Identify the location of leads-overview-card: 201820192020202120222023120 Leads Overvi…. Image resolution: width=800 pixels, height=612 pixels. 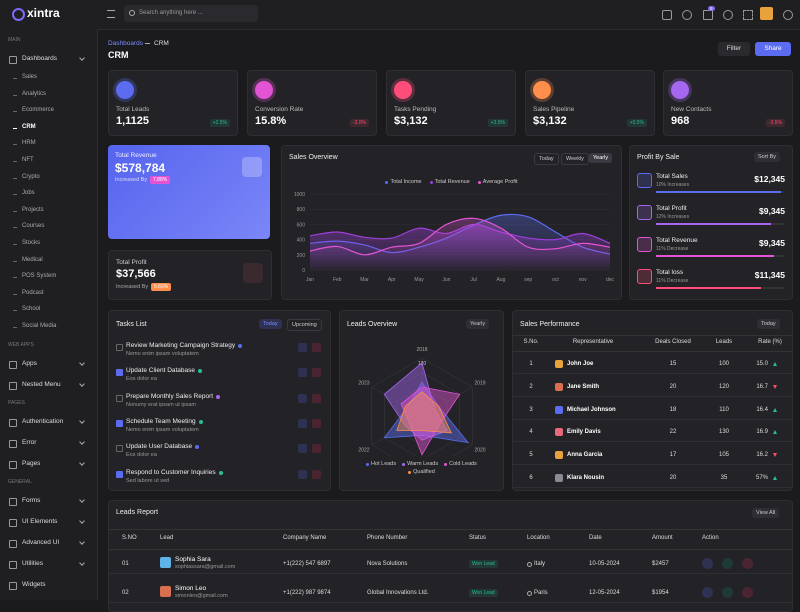
(421, 400).